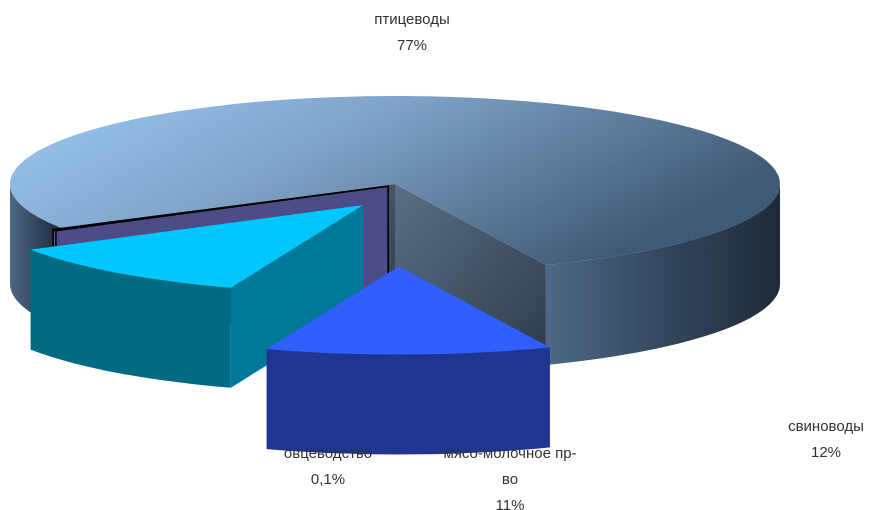 This screenshot has height=510, width=880. Describe the element at coordinates (328, 453) in the screenshot. I see `slice-label: овцеводство` at that location.